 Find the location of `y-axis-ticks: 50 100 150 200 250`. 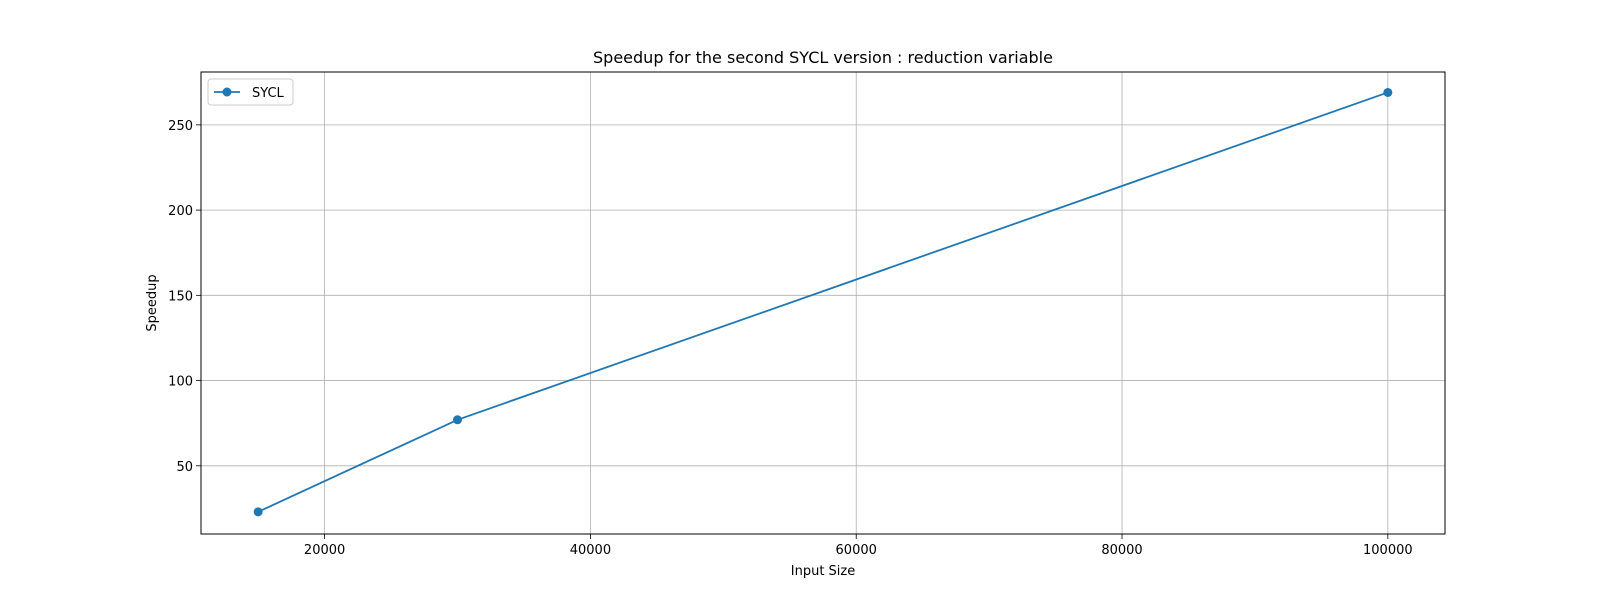

y-axis-ticks: 50 100 150 200 250 is located at coordinates (184, 297).